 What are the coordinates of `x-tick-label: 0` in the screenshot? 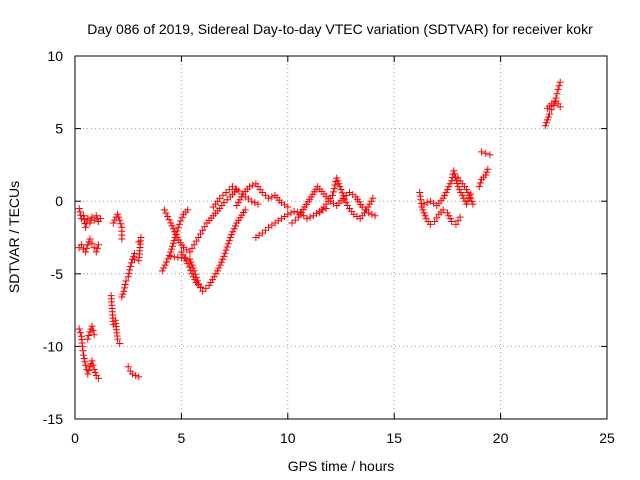 It's located at (75, 438).